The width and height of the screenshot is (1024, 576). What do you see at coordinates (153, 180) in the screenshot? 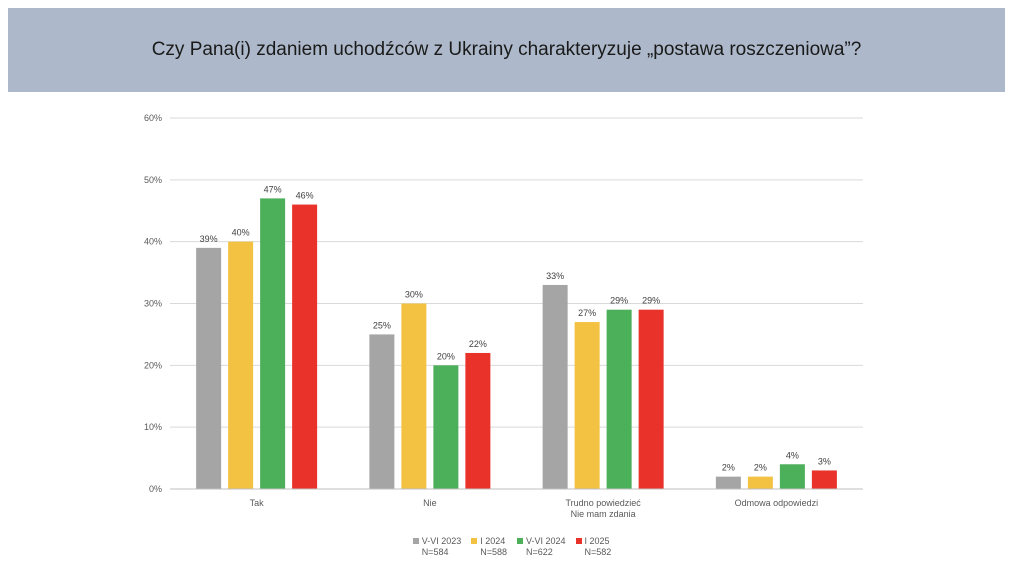
I see `y-tick-label: 50%` at bounding box center [153, 180].